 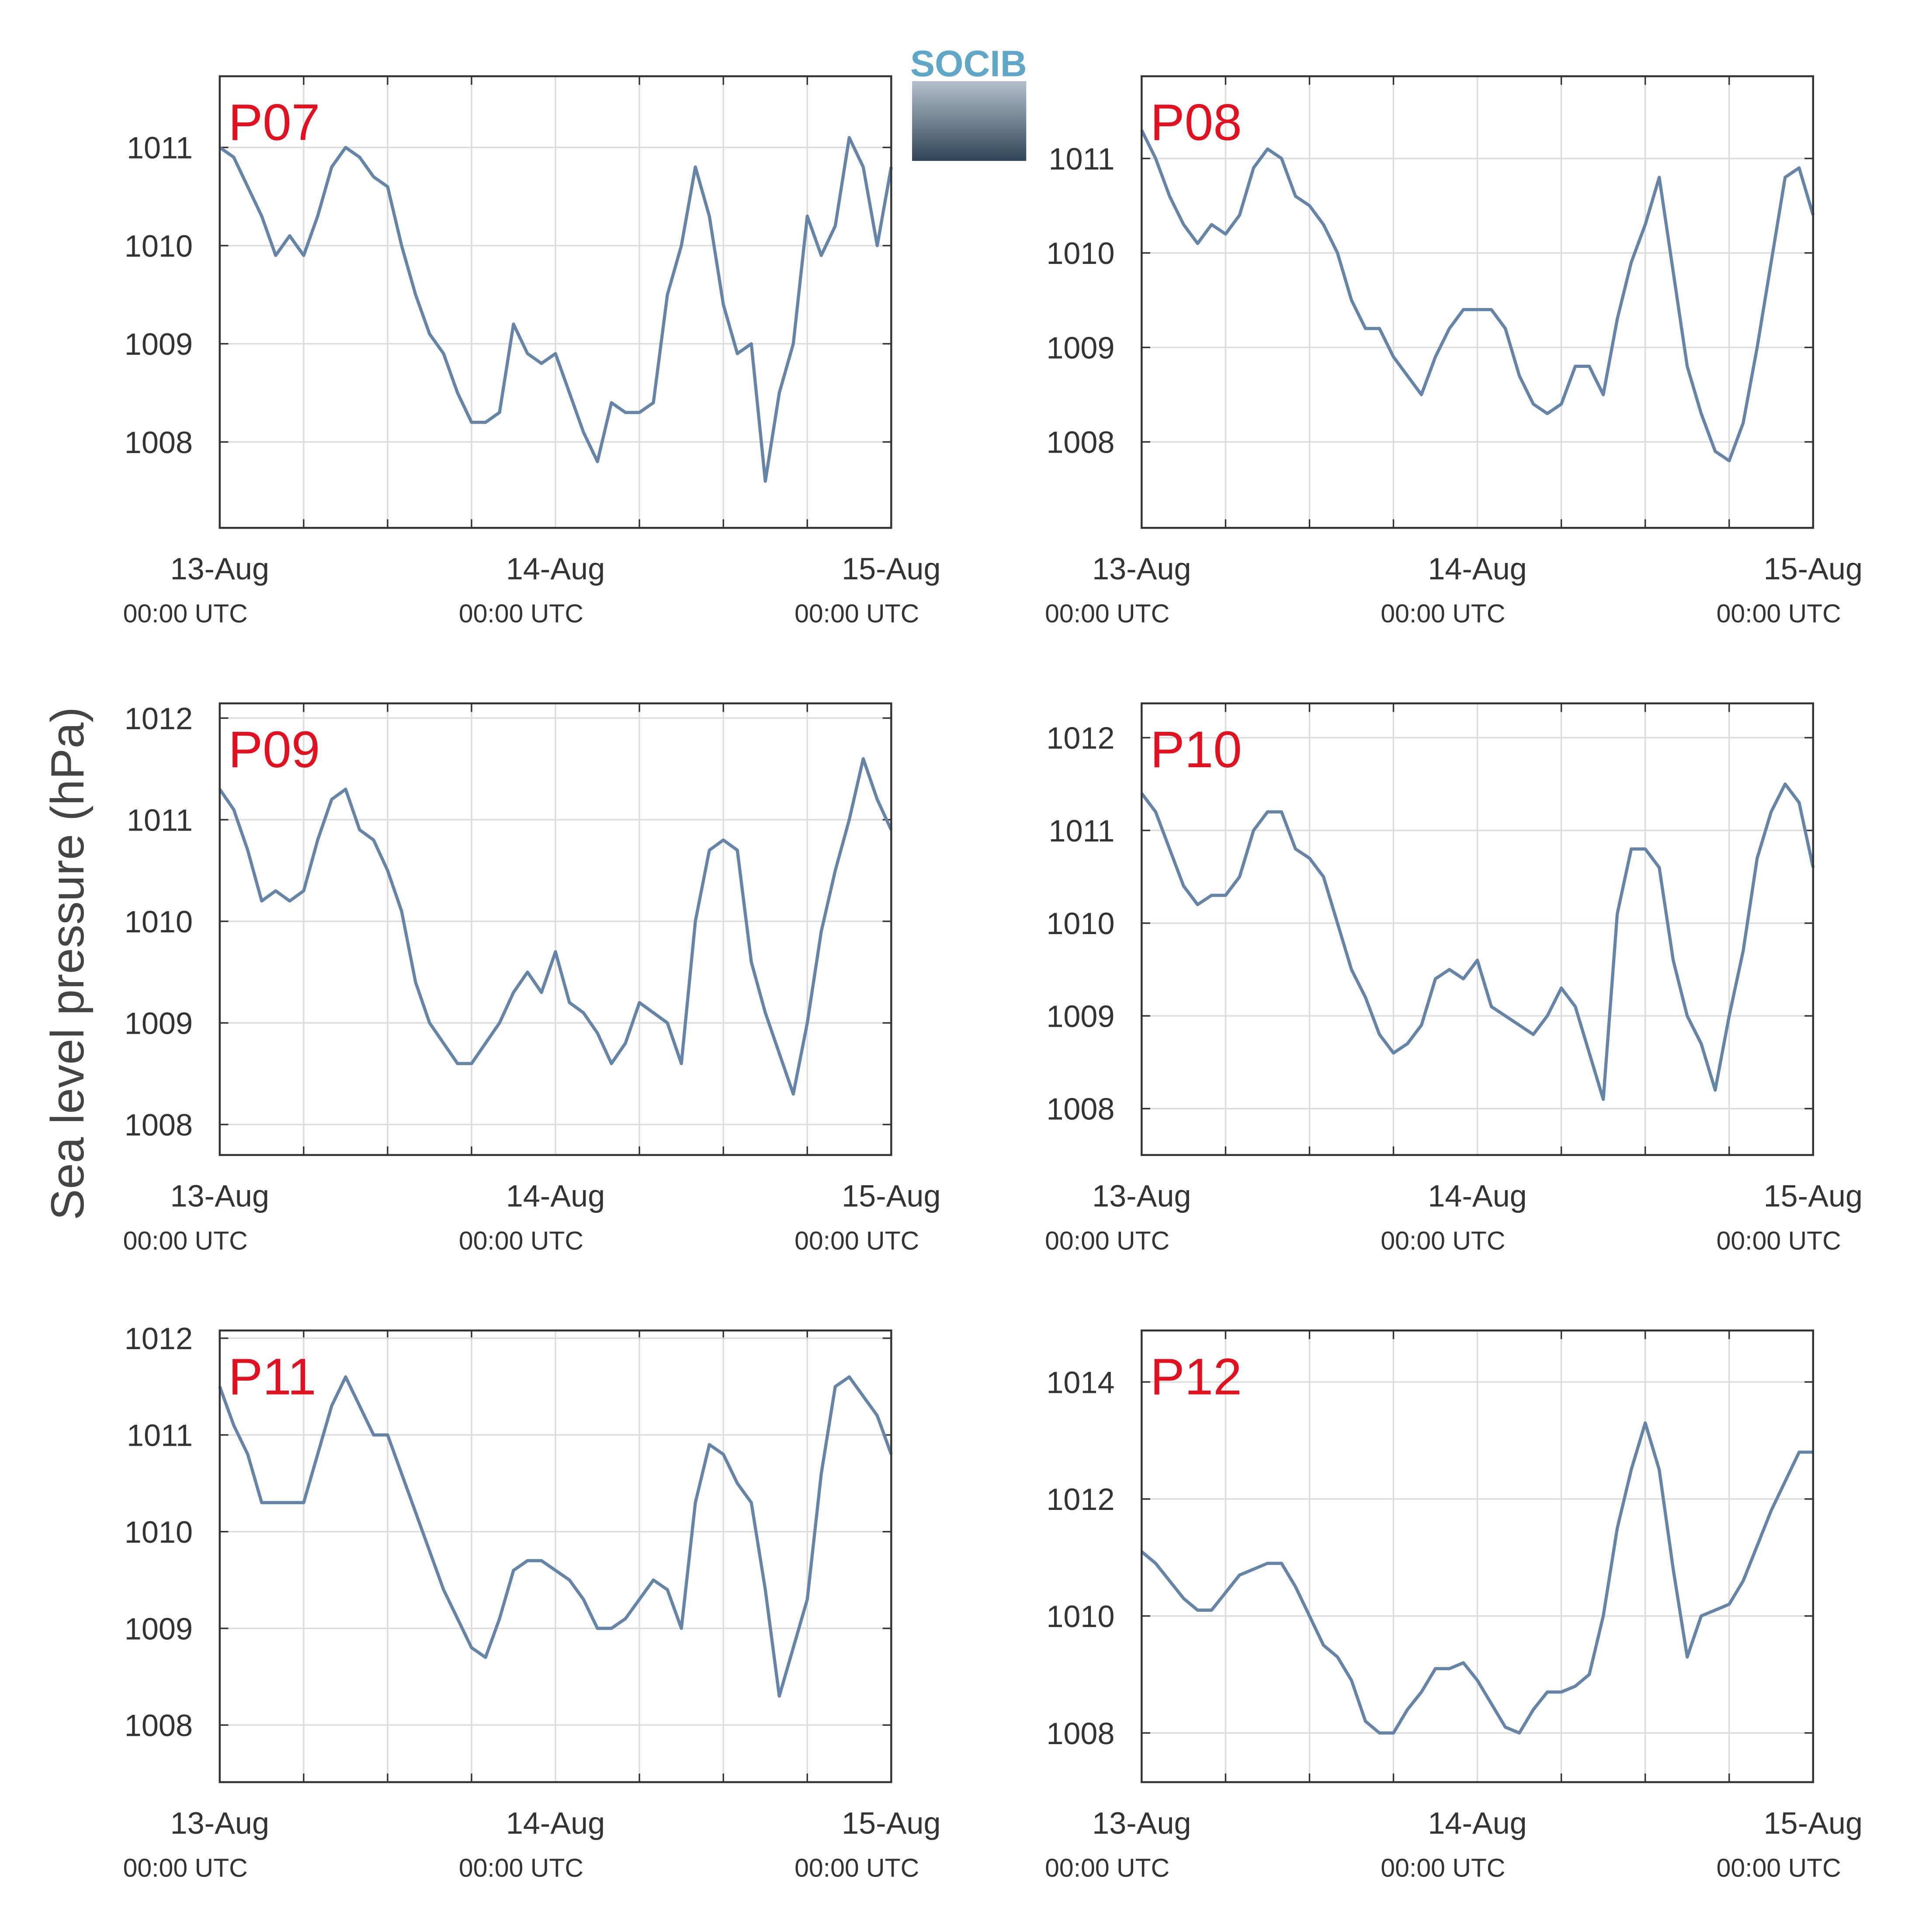 What do you see at coordinates (968, 63) in the screenshot?
I see `logo-text: SOCIB` at bounding box center [968, 63].